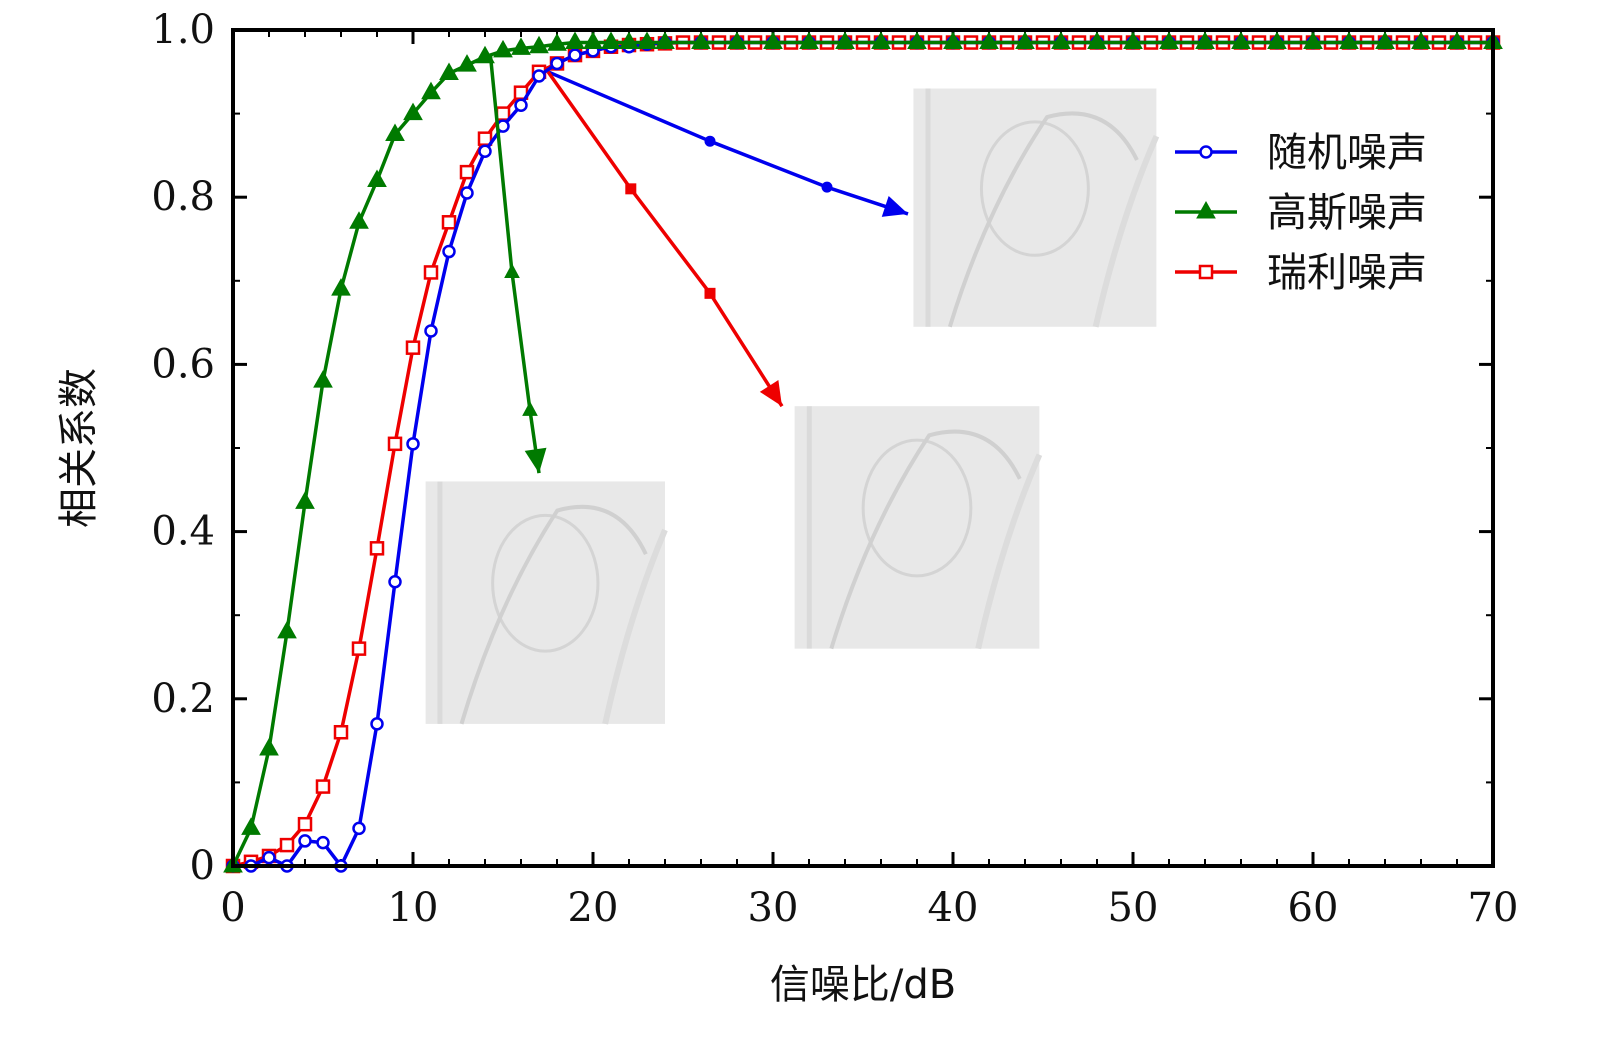 The width and height of the screenshot is (1600, 1040). What do you see at coordinates (1206, 152) in the screenshot?
I see `legend-marker-random` at bounding box center [1206, 152].